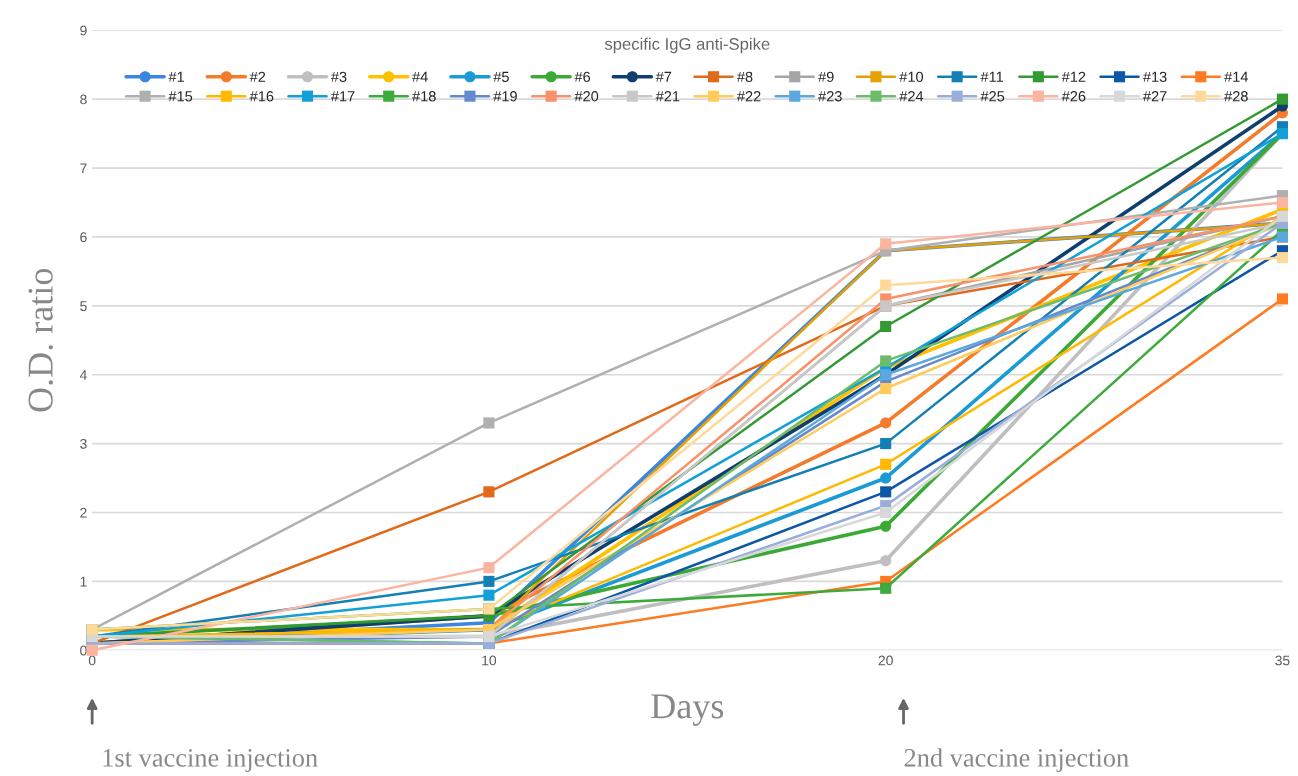 The height and width of the screenshot is (776, 1298). Describe the element at coordinates (83, 581) in the screenshot. I see `y-tick-label: 1` at that location.